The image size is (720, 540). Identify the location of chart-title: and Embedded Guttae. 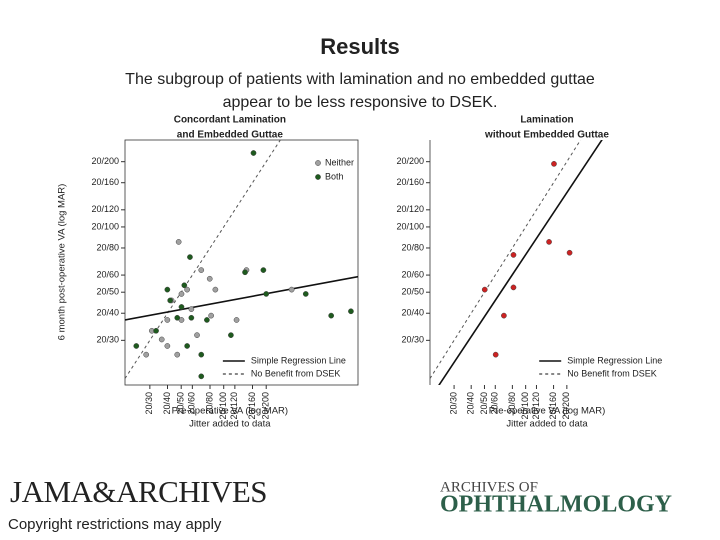
(230, 135).